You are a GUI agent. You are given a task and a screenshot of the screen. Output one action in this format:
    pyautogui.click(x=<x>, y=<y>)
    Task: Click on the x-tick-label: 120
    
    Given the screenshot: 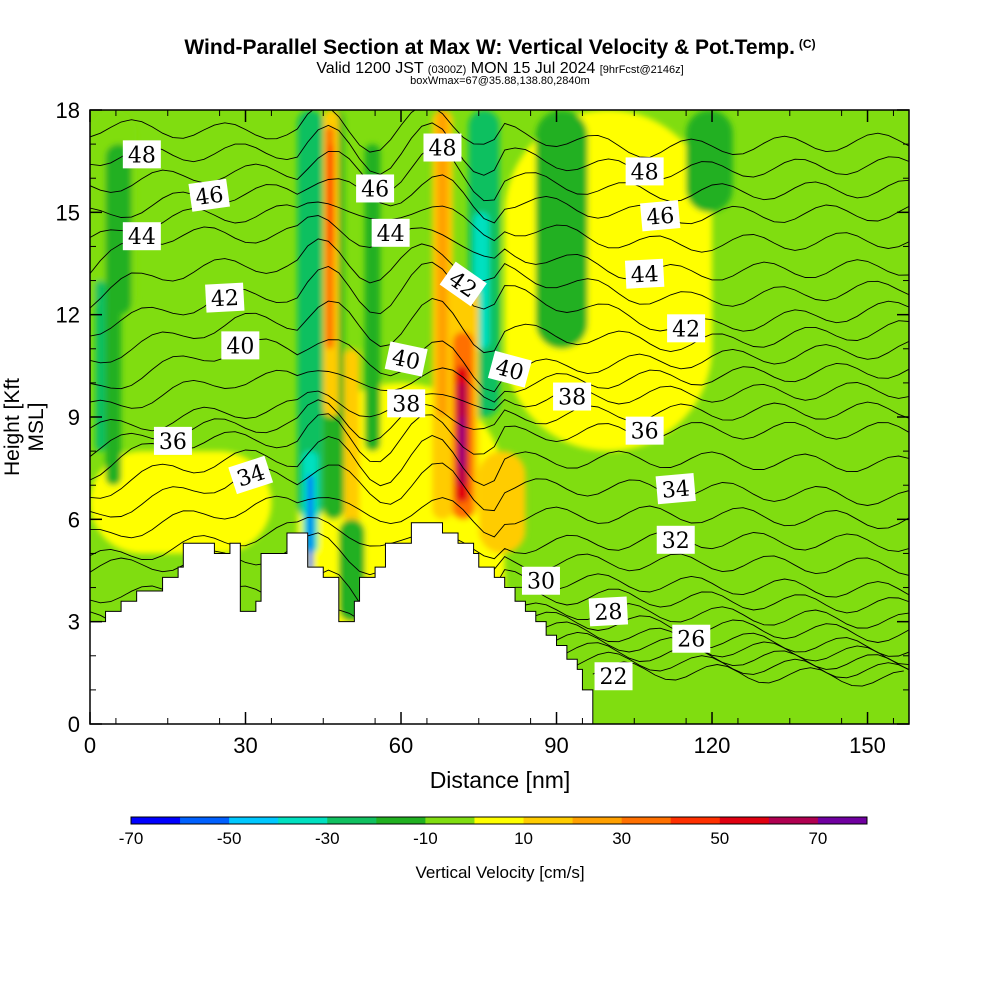 What is the action you would take?
    pyautogui.click(x=712, y=745)
    